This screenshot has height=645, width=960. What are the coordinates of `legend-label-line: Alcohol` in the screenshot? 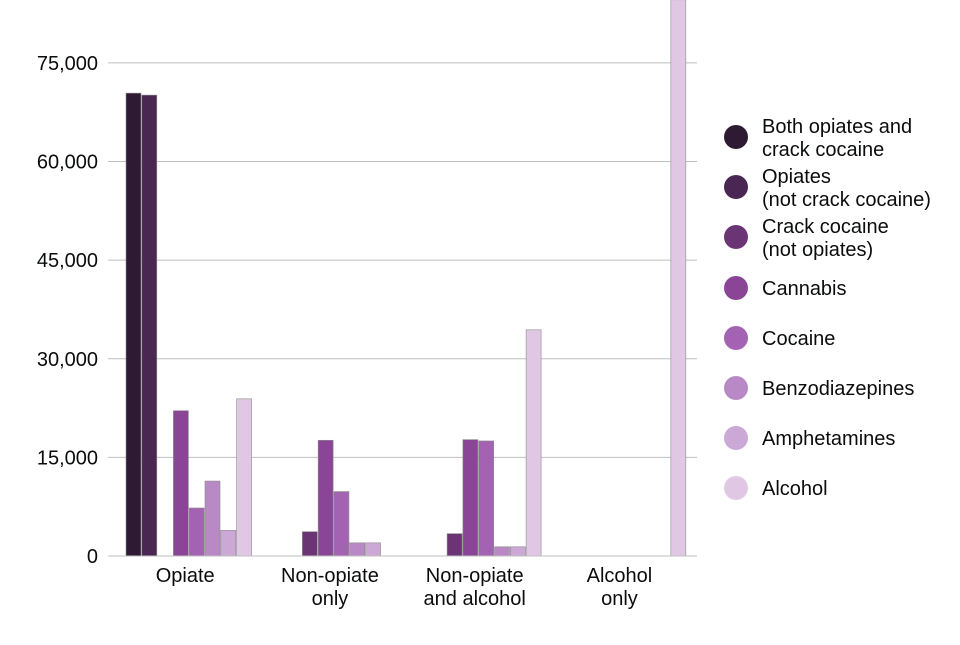 It's located at (795, 489).